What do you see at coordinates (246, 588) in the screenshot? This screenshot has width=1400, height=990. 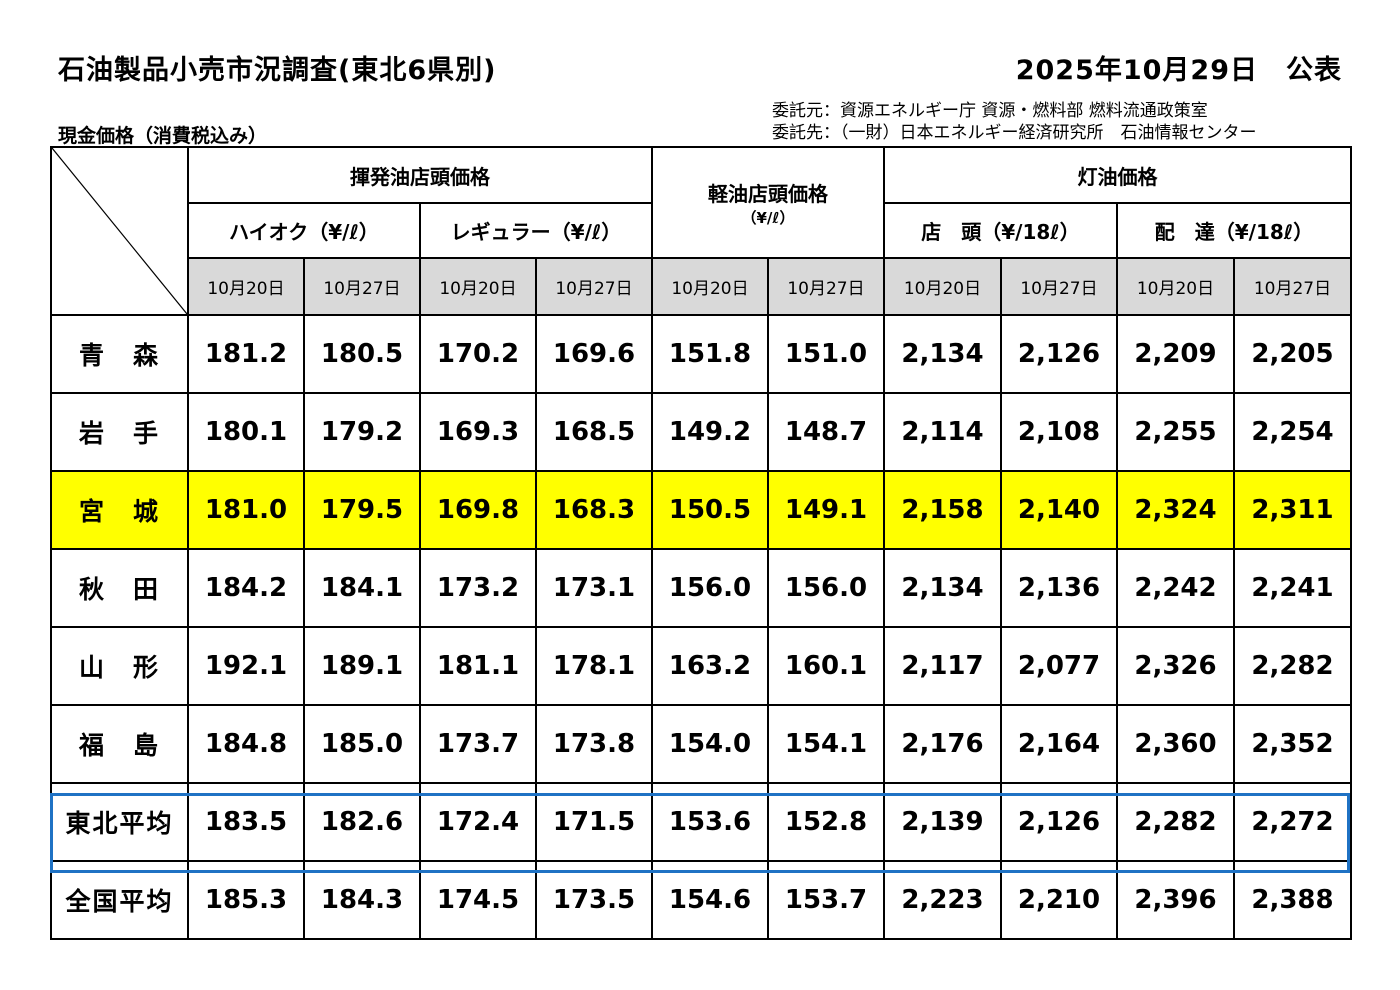 I see `price-cell: 184.2` at bounding box center [246, 588].